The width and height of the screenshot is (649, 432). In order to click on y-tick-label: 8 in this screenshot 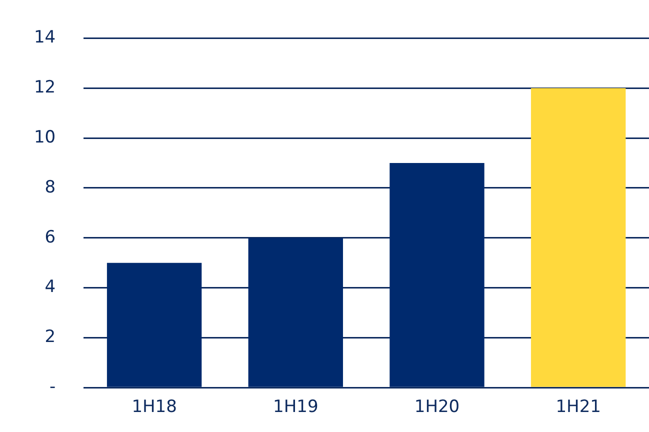, I will do `click(50, 187)`.